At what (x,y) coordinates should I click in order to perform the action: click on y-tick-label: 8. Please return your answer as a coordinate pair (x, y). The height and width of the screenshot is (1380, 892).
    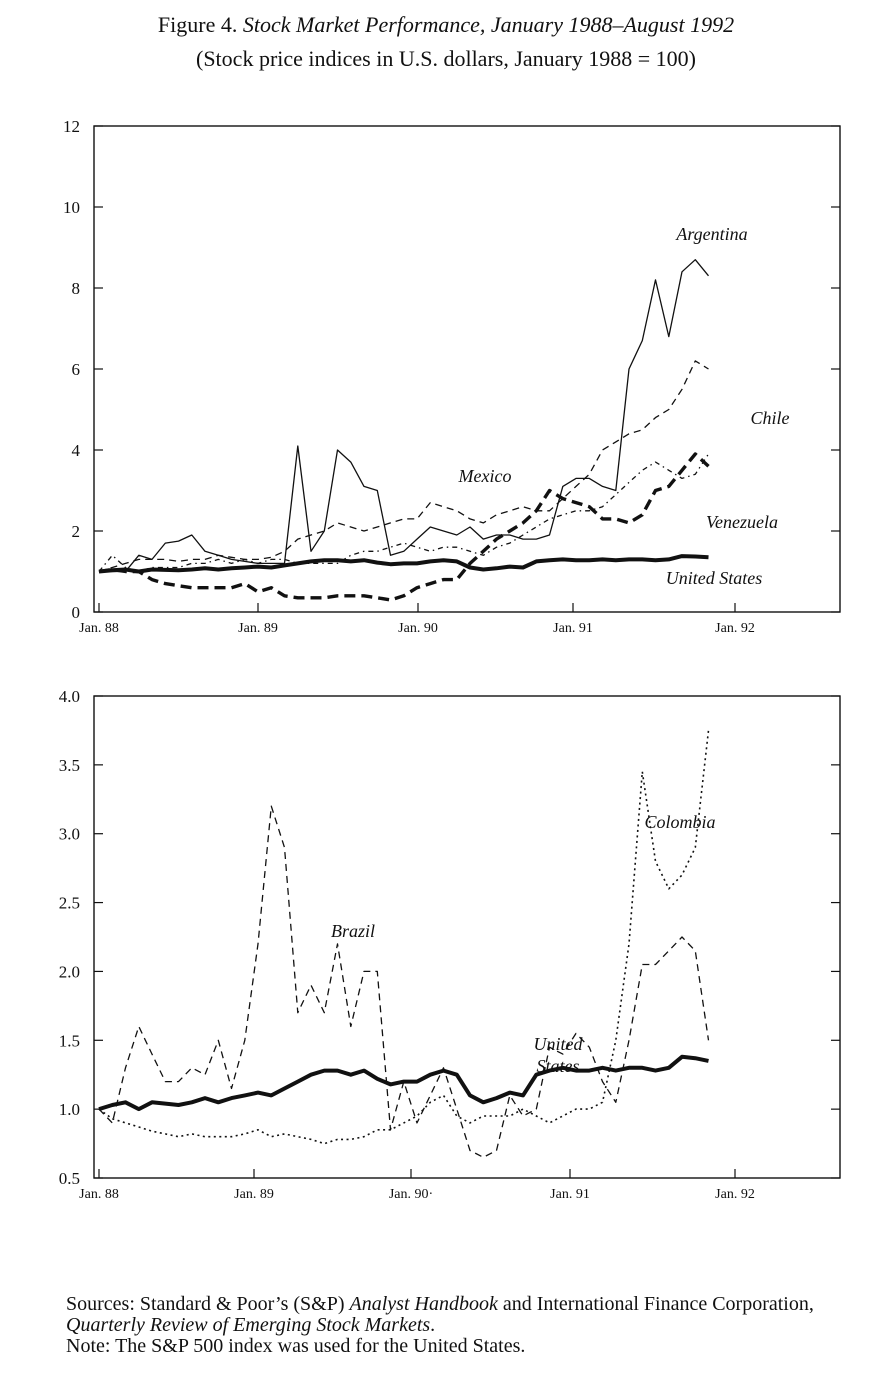
    Looking at the image, I should click on (76, 288).